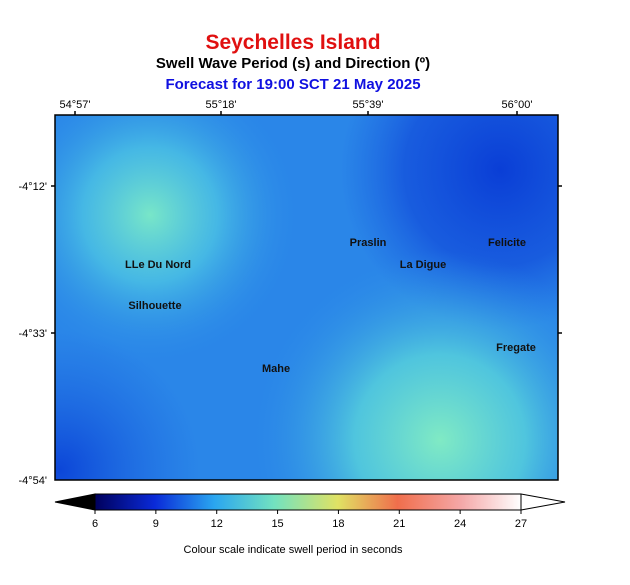  I want to click on lat-label: -4°12', so click(32, 187).